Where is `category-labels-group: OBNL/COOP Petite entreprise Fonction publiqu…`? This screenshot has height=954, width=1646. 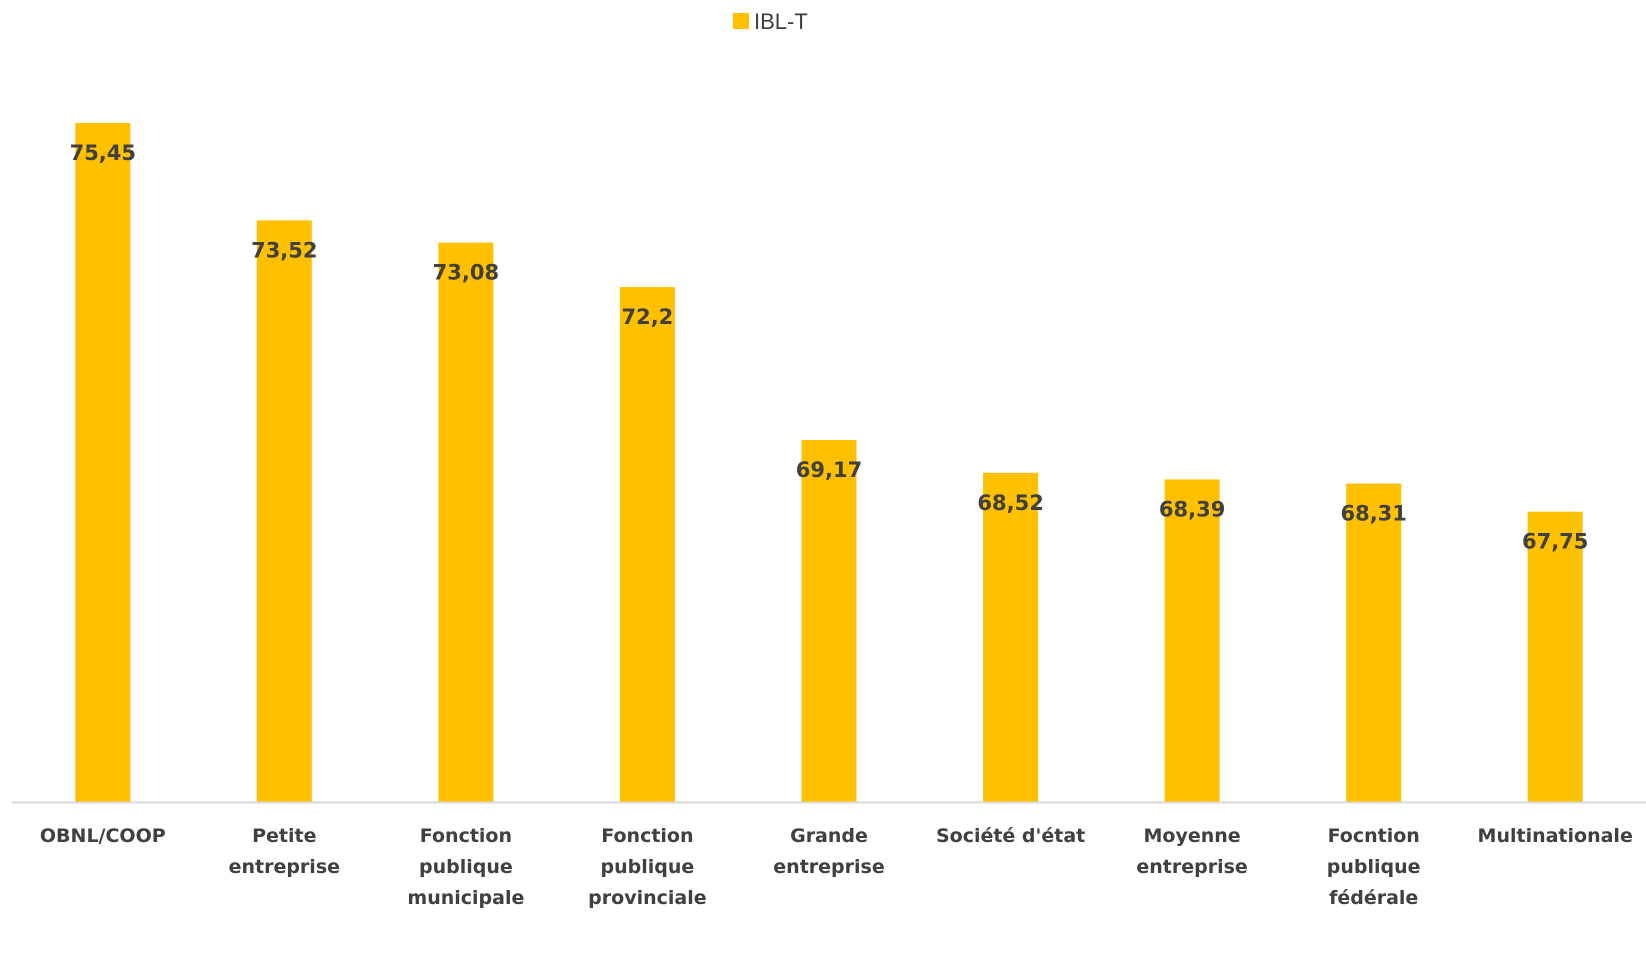
category-labels-group: OBNL/COOP Petite entreprise Fonction publiqu… is located at coordinates (836, 867).